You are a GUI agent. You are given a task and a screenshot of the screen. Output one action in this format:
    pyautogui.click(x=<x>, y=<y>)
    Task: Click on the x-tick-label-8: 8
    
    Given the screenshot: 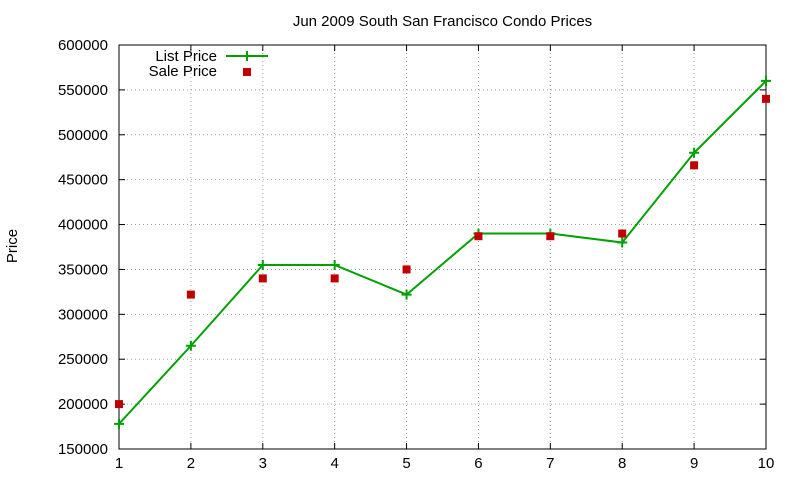 What is the action you would take?
    pyautogui.click(x=622, y=463)
    